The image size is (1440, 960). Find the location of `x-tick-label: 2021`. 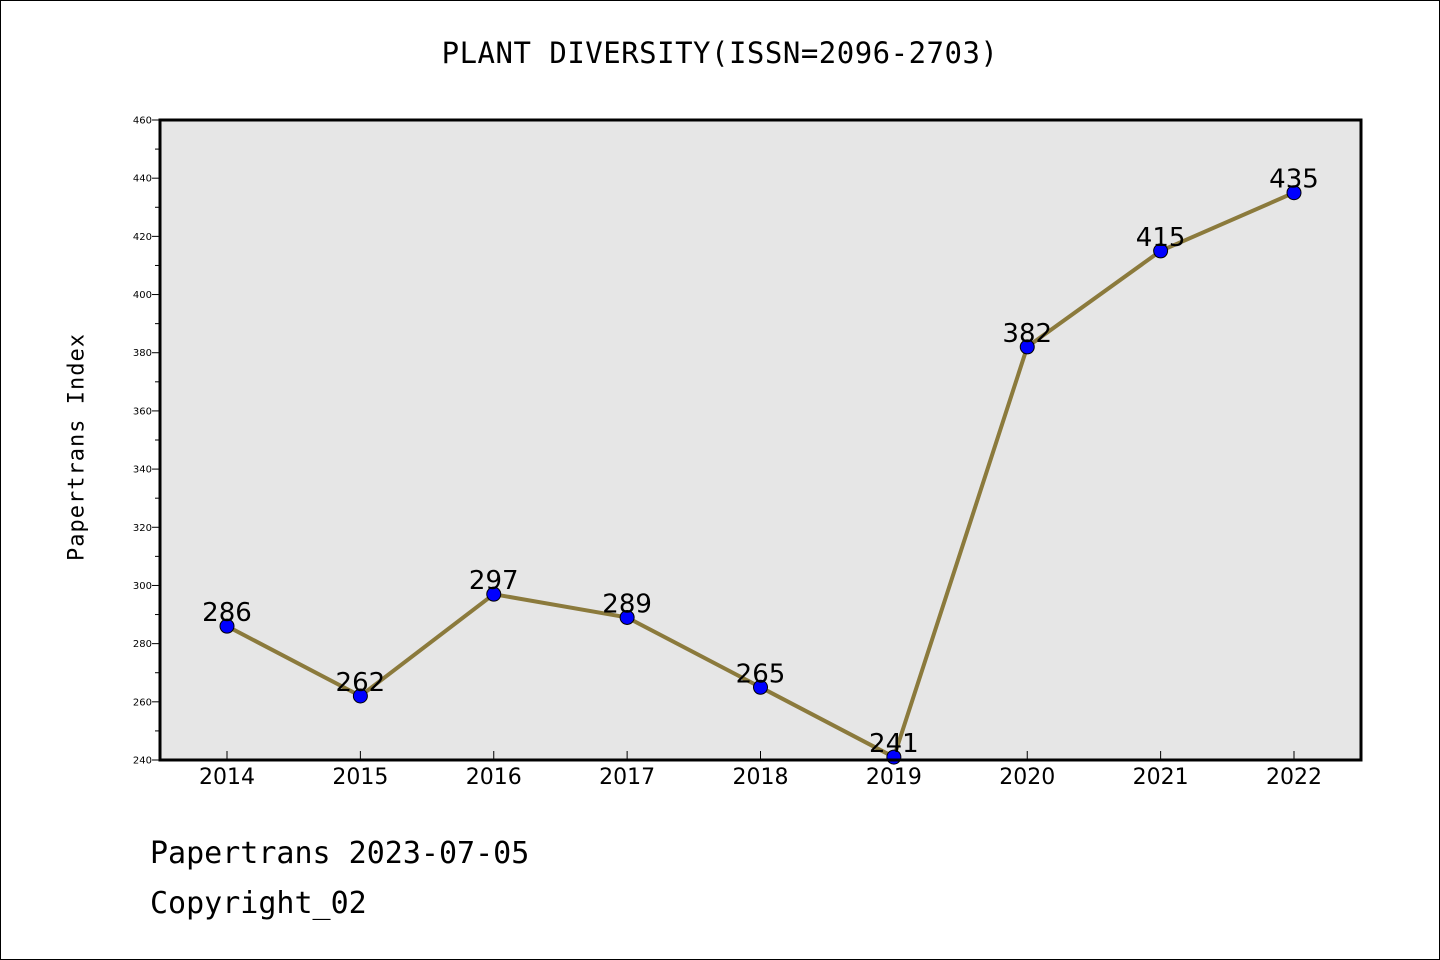

x-tick-label: 2021 is located at coordinates (1161, 777).